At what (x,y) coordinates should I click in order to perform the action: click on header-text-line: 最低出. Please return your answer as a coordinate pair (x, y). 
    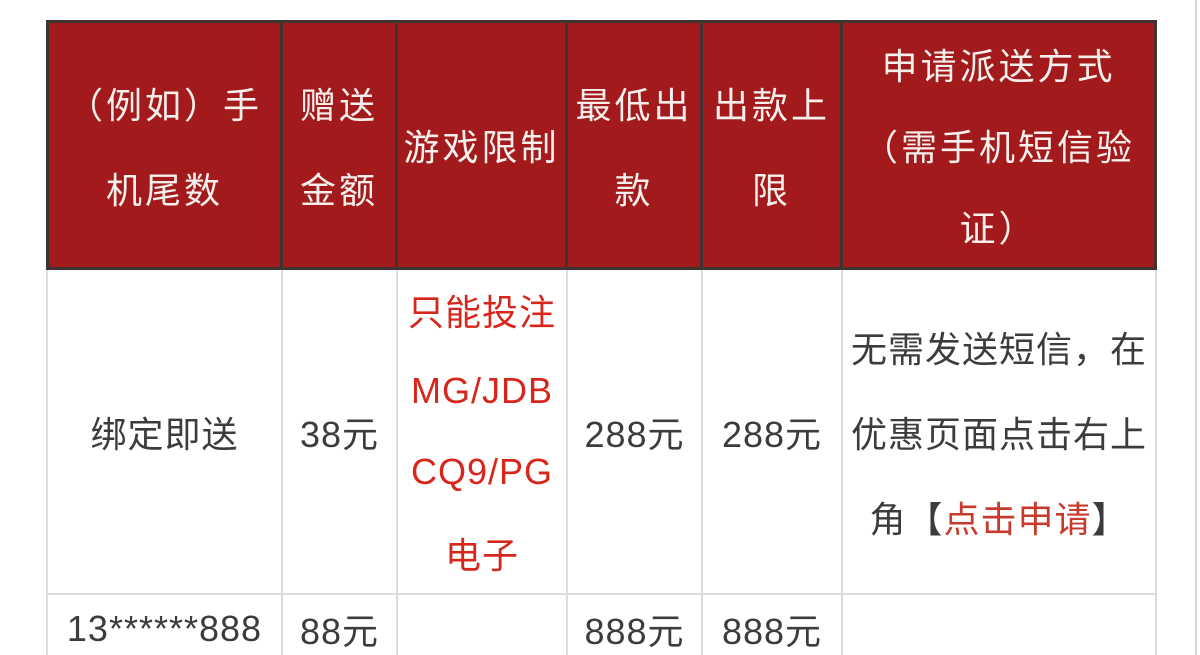
    Looking at the image, I should click on (634, 105).